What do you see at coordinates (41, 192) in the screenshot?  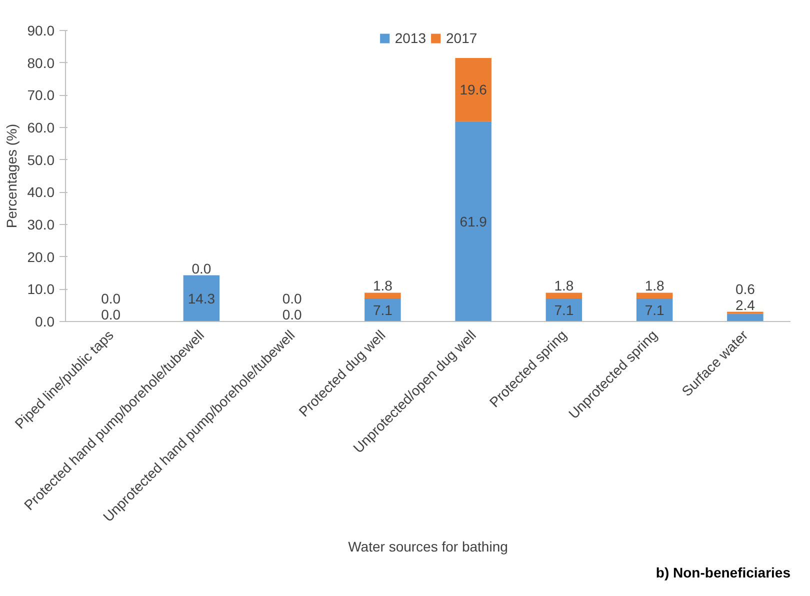 I see `y-tick-label: 40.0` at bounding box center [41, 192].